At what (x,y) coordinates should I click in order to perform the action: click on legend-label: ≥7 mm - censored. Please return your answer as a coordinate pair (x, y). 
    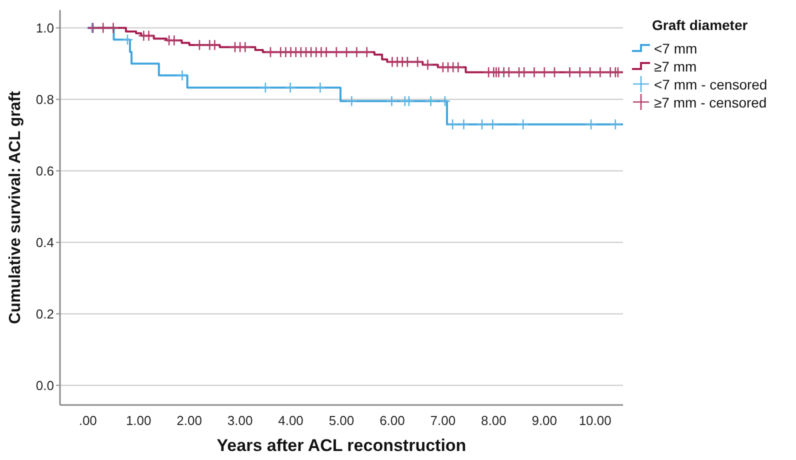
    Looking at the image, I should click on (710, 102).